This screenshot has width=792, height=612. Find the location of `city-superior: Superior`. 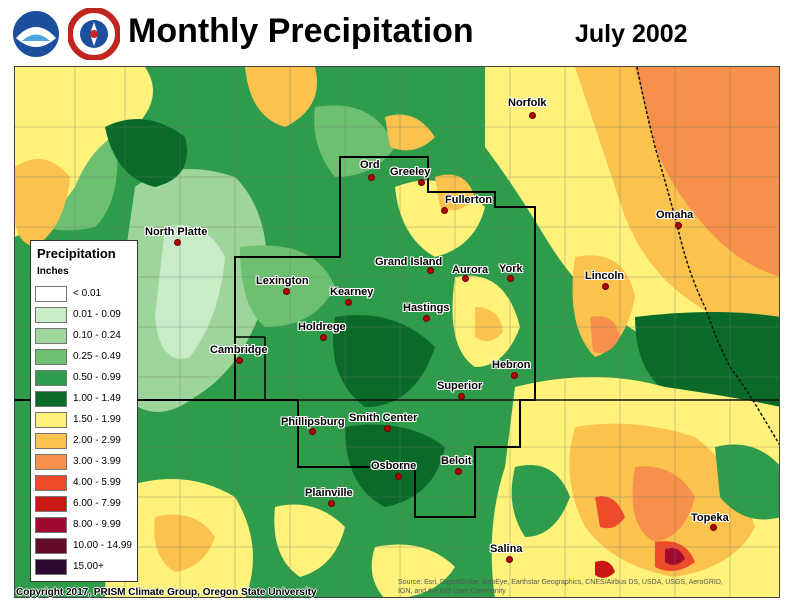

city-superior: Superior is located at coordinates (460, 386).